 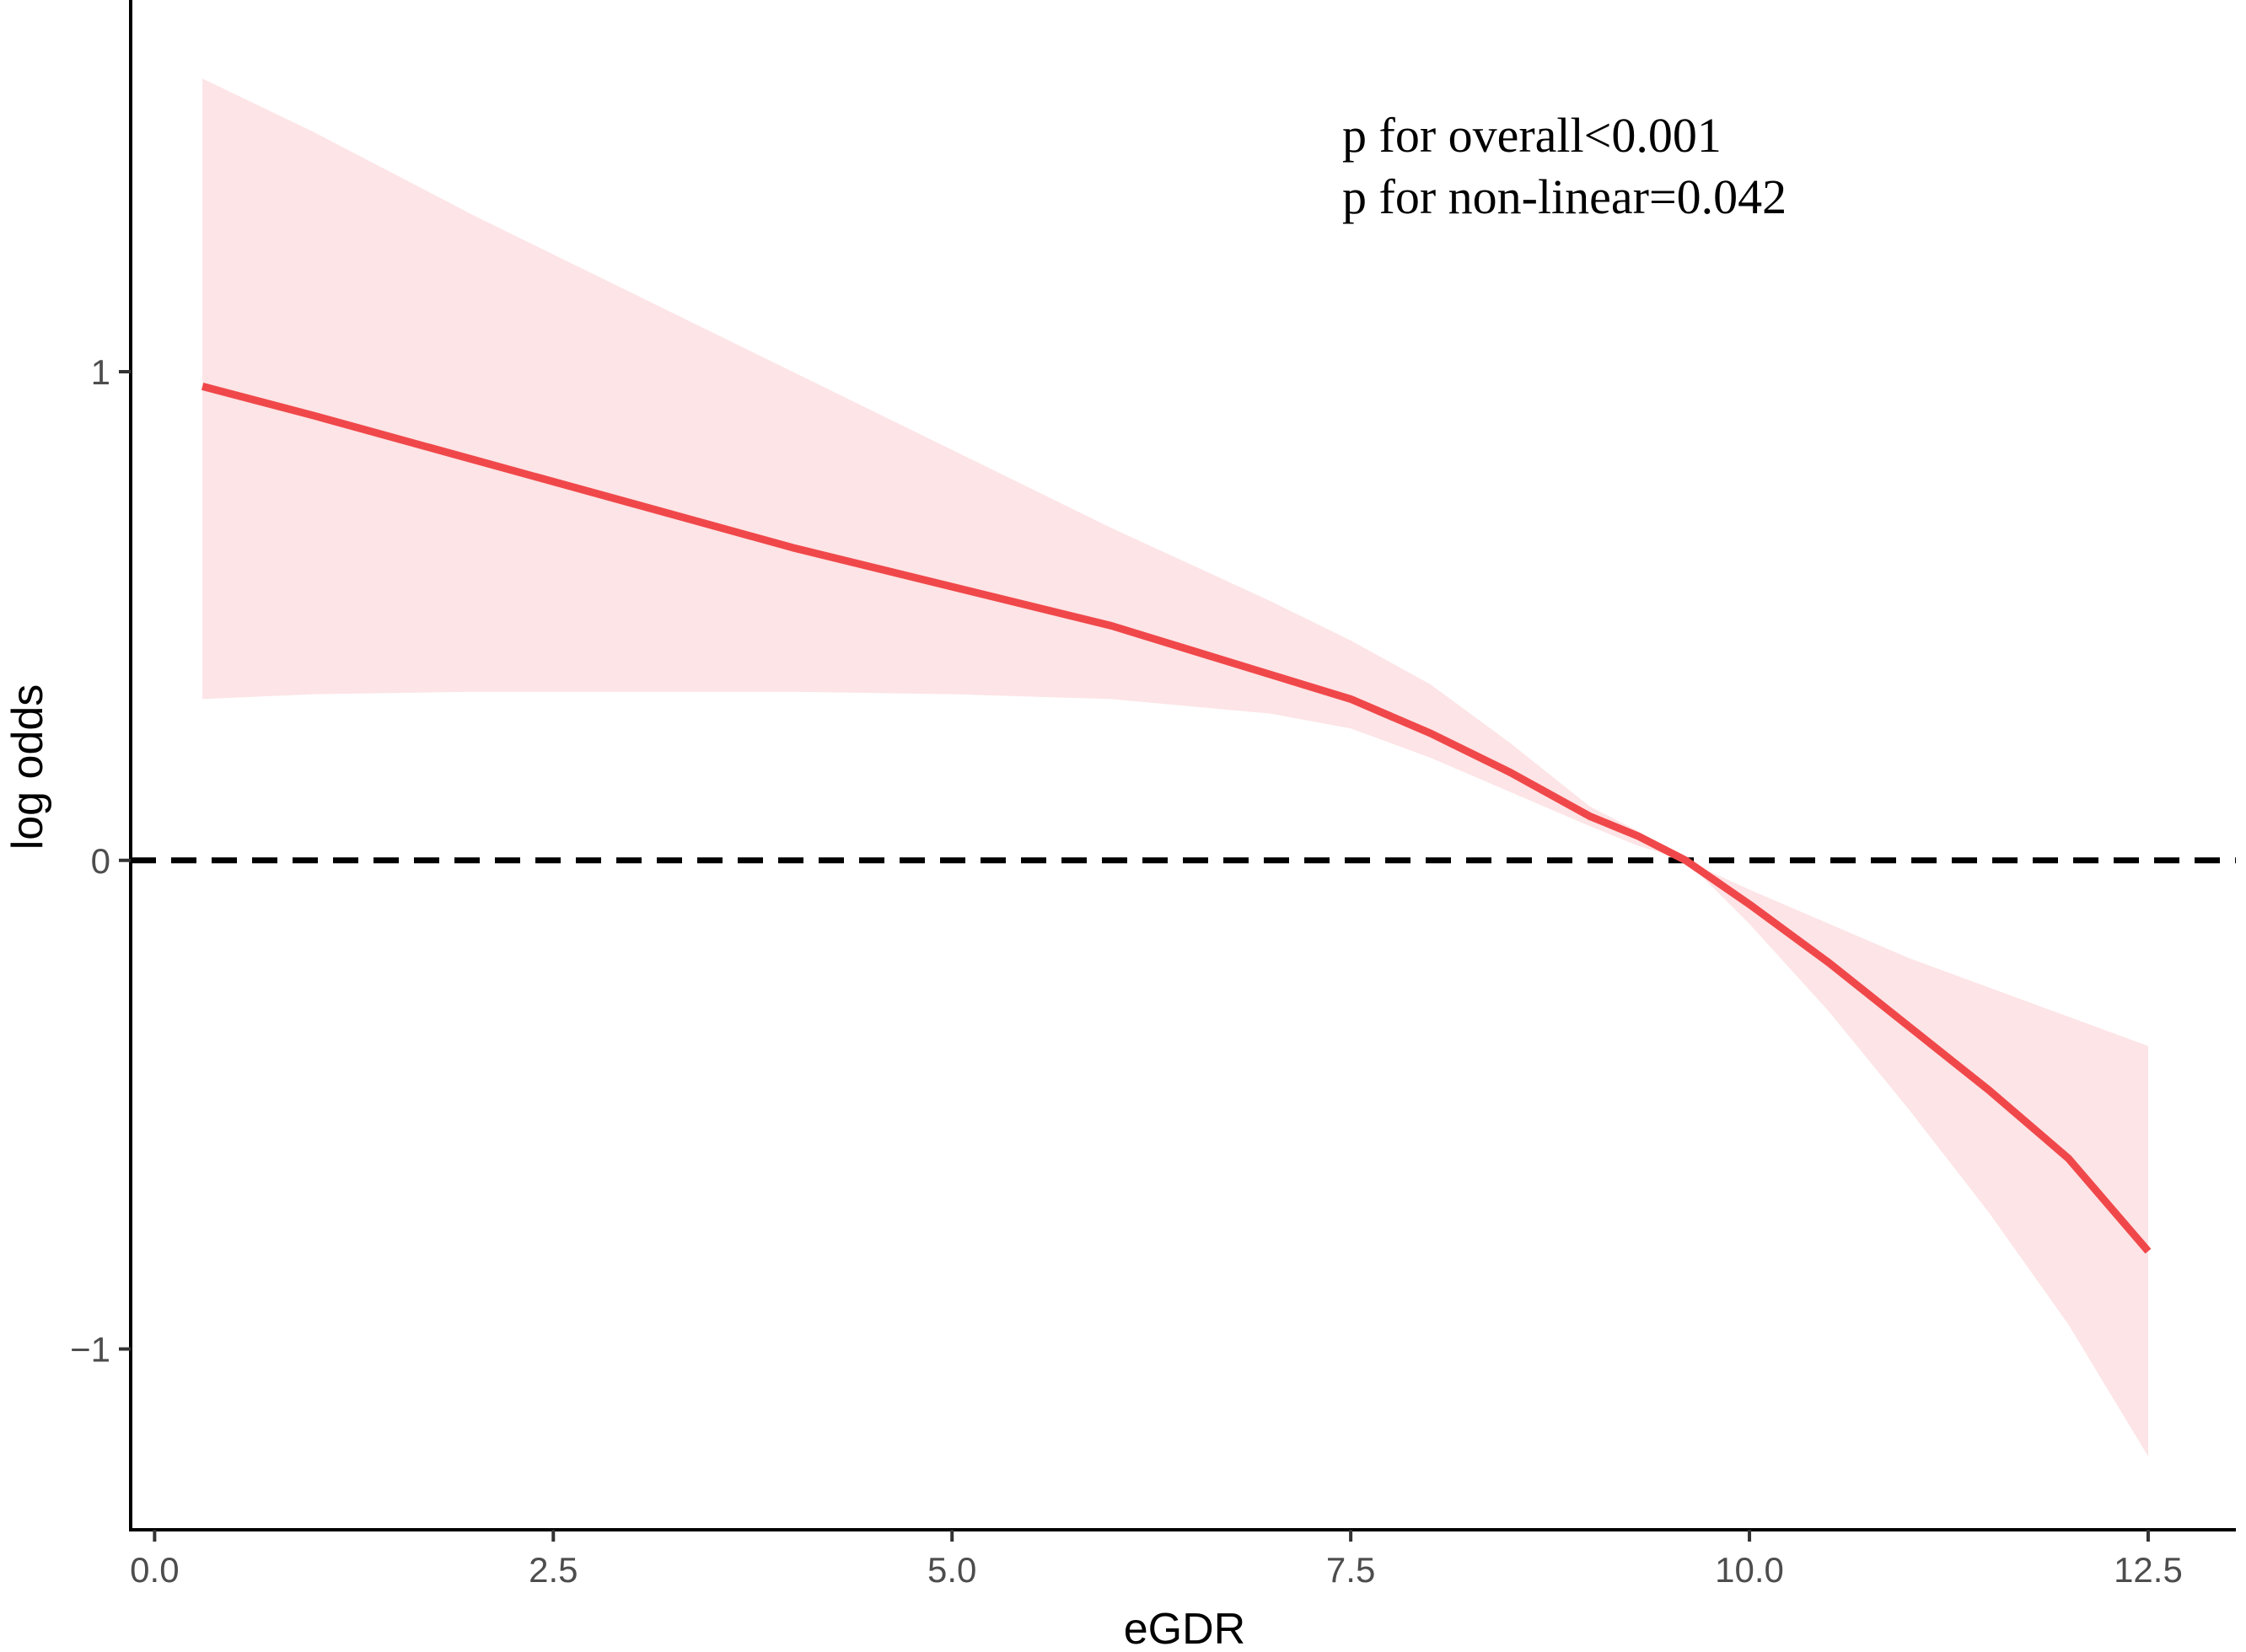 What do you see at coordinates (1749, 1570) in the screenshot?
I see `x-tick-label: 10.0` at bounding box center [1749, 1570].